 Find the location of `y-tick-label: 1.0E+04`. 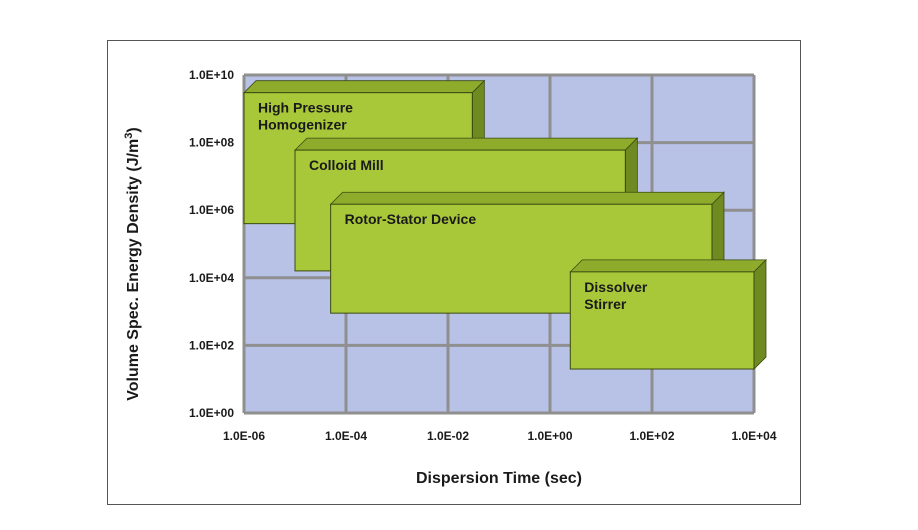

y-tick-label: 1.0E+04 is located at coordinates (211, 278).